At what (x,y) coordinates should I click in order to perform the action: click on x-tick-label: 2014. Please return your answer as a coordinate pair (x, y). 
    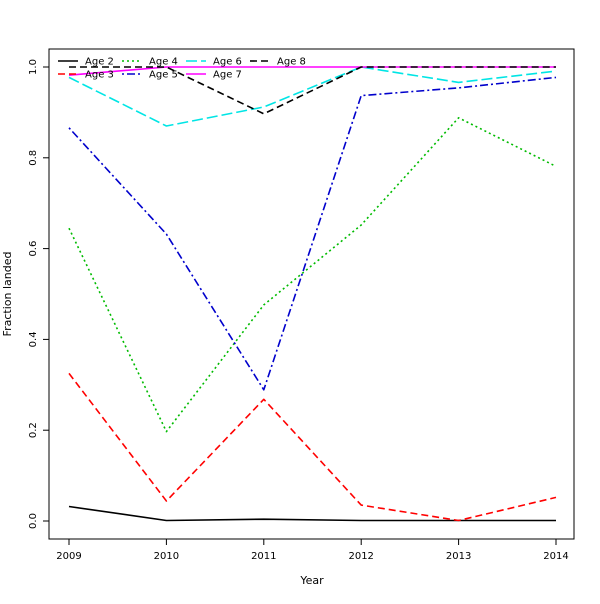
    Looking at the image, I should click on (555, 556).